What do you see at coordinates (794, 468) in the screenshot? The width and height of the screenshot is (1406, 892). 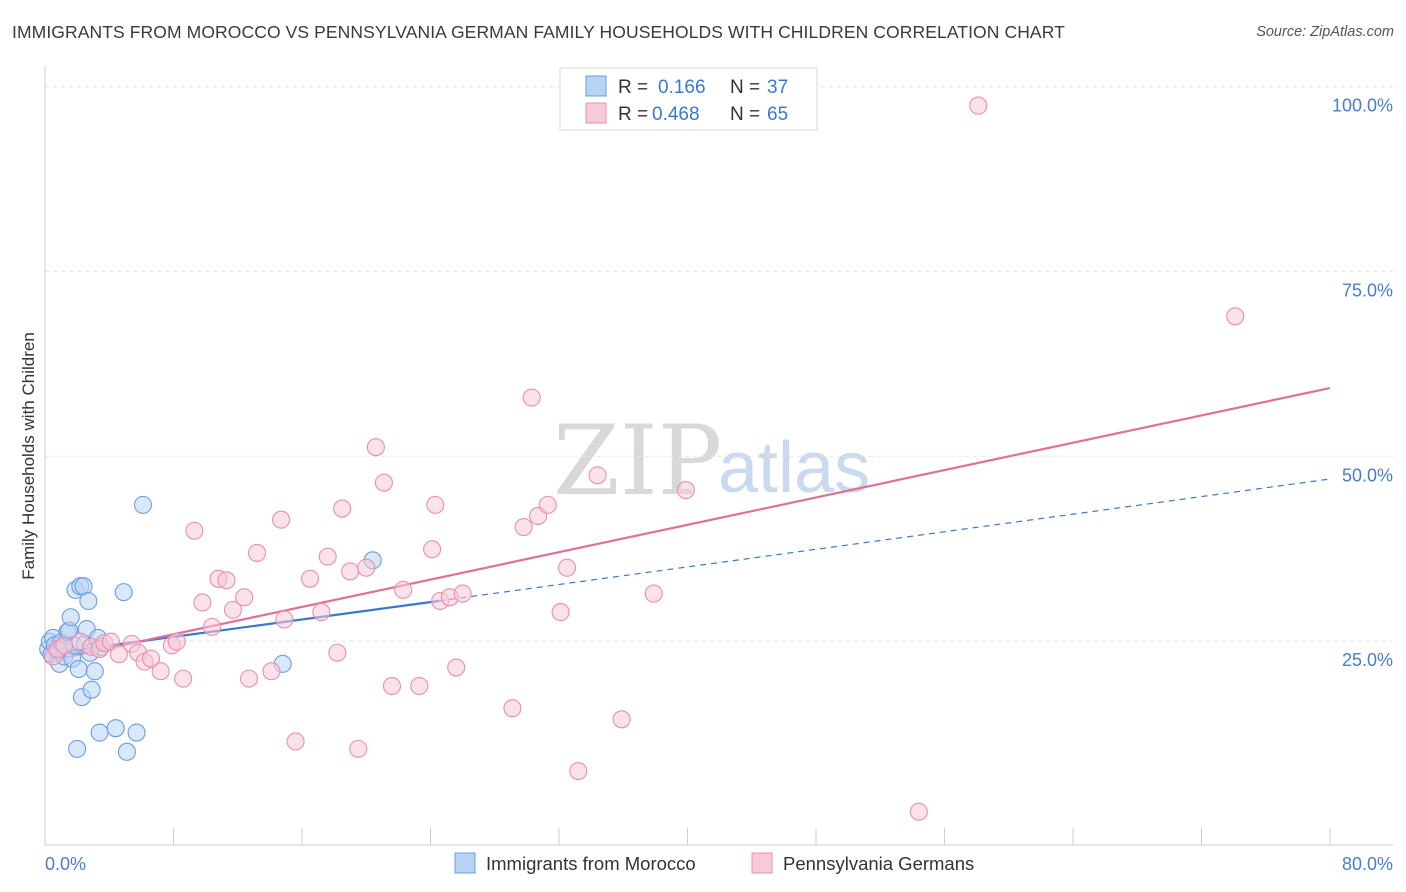 I see `watermark-atlas: atlas` at bounding box center [794, 468].